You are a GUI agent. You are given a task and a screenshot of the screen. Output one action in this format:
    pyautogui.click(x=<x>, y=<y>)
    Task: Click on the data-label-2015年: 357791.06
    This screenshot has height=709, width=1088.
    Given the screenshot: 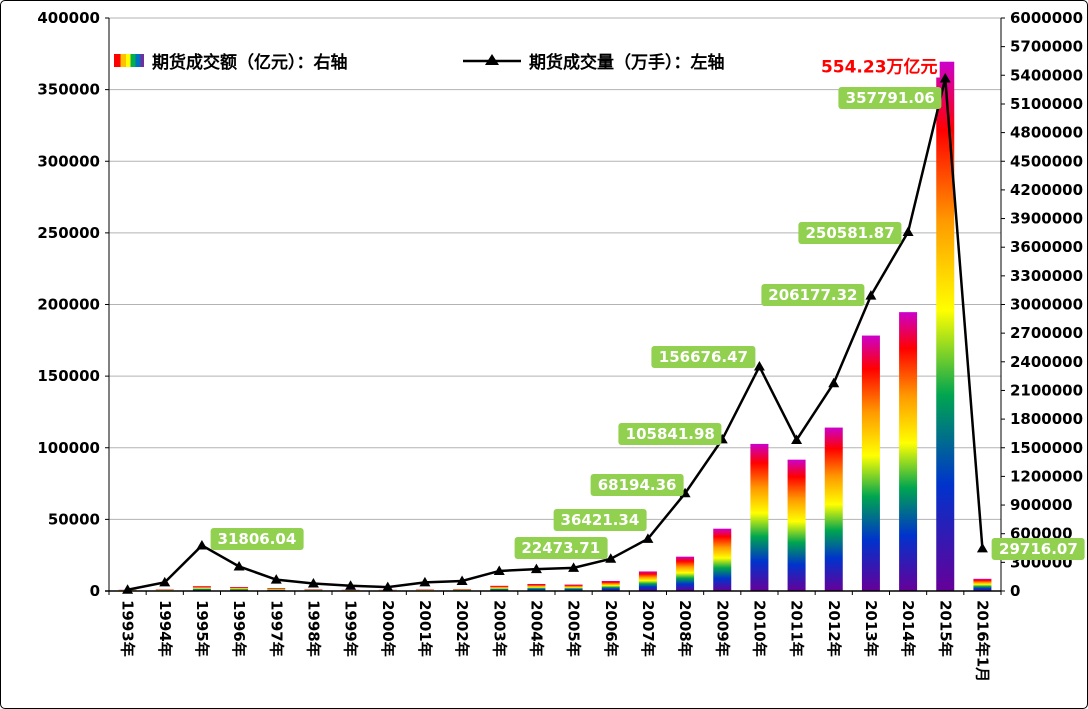 What is the action you would take?
    pyautogui.click(x=890, y=98)
    